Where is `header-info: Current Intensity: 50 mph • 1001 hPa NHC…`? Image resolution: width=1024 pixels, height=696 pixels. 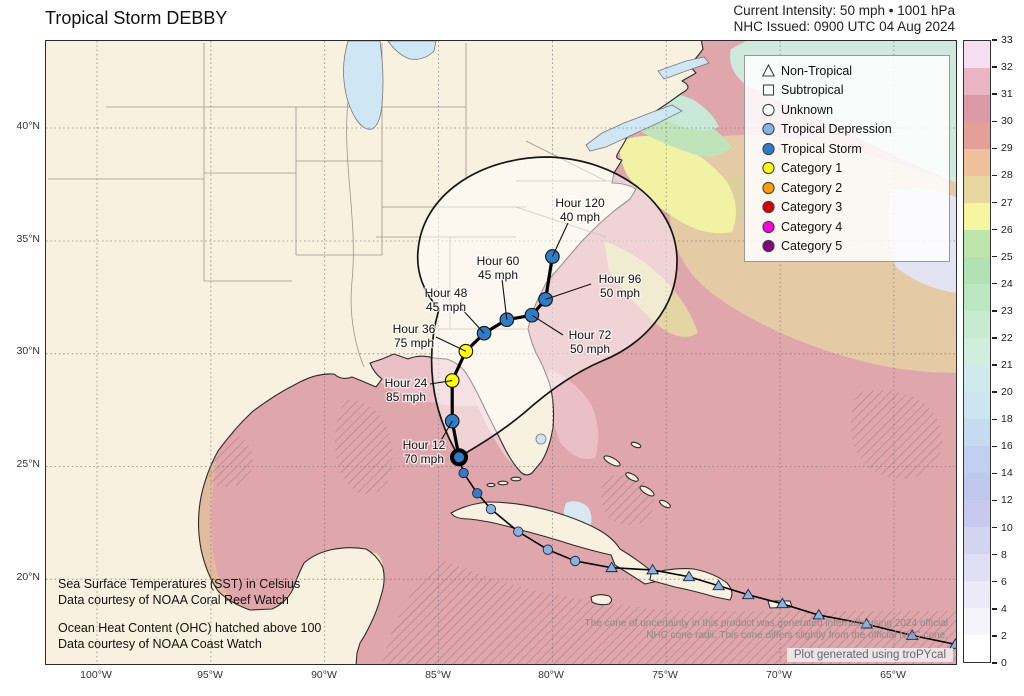
header-info: Current Intensity: 50 mph • 1001 hPa NHC… is located at coordinates (844, 19).